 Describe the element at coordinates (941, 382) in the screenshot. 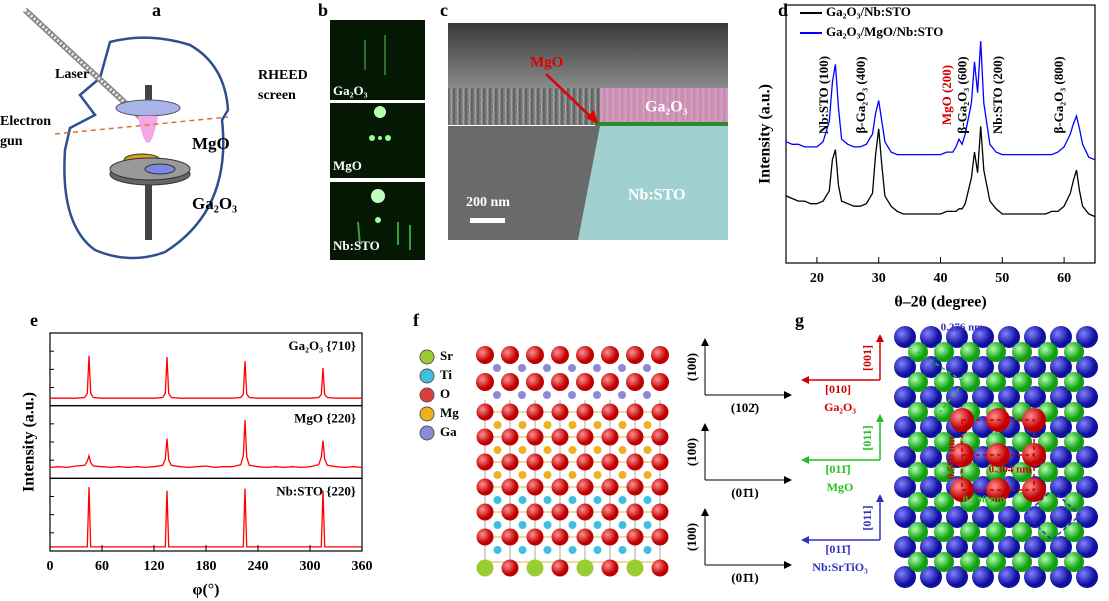

I see `guide` at that location.